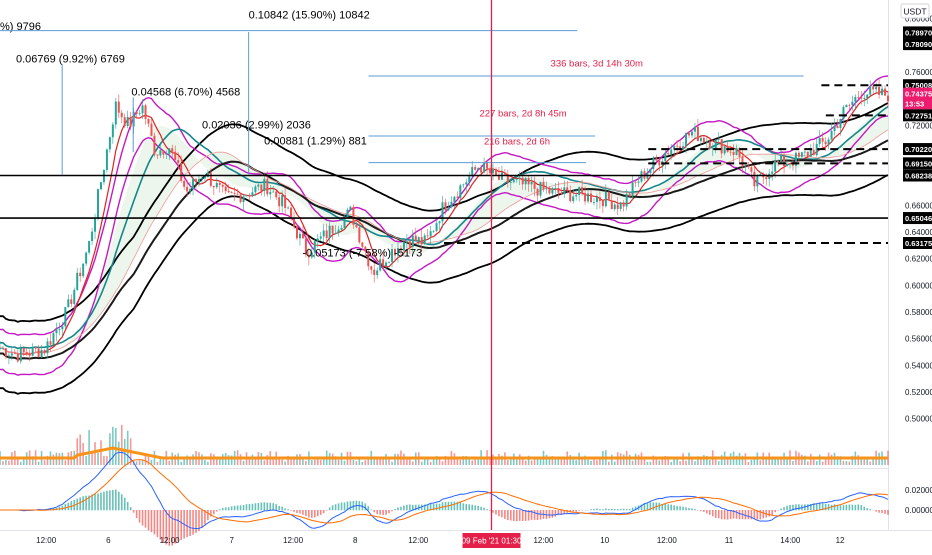 The image size is (932, 555). What do you see at coordinates (914, 103) in the screenshot?
I see `price-tag-label: 13:53` at bounding box center [914, 103].